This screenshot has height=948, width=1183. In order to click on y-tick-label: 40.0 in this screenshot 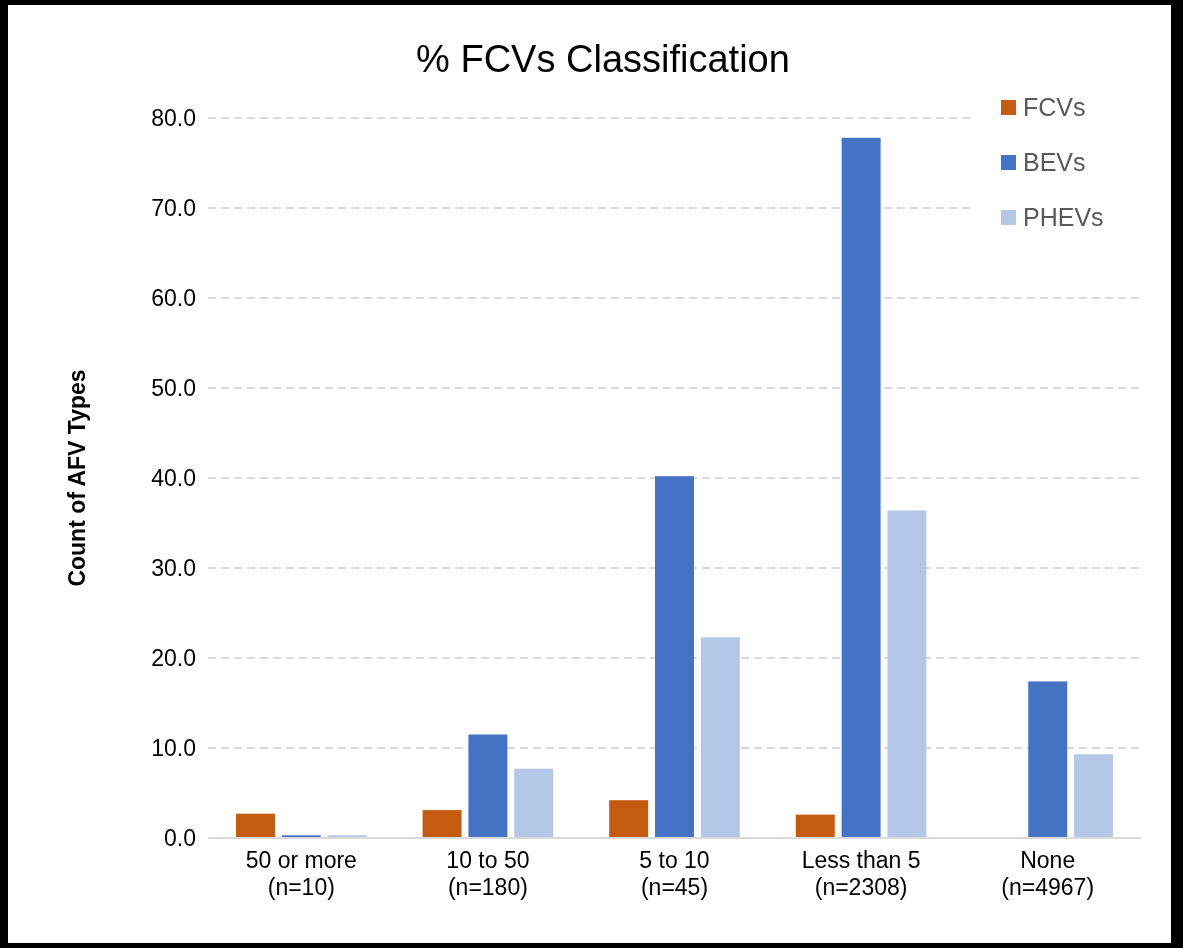, I will do `click(173, 477)`.